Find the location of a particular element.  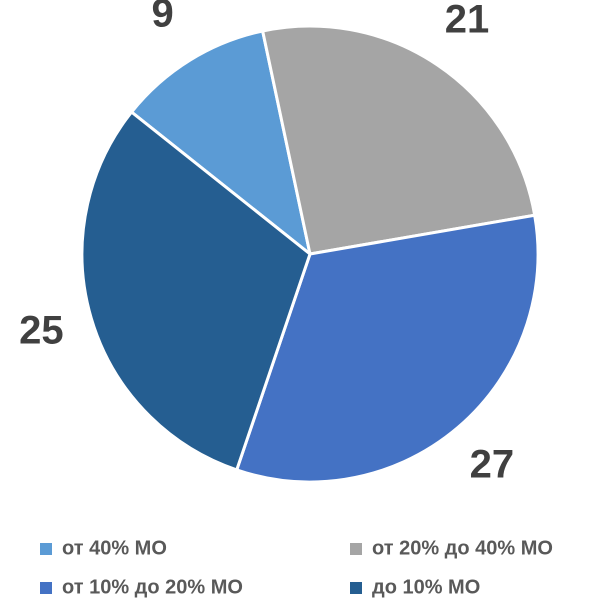

data-label: 9 is located at coordinates (163, 17).